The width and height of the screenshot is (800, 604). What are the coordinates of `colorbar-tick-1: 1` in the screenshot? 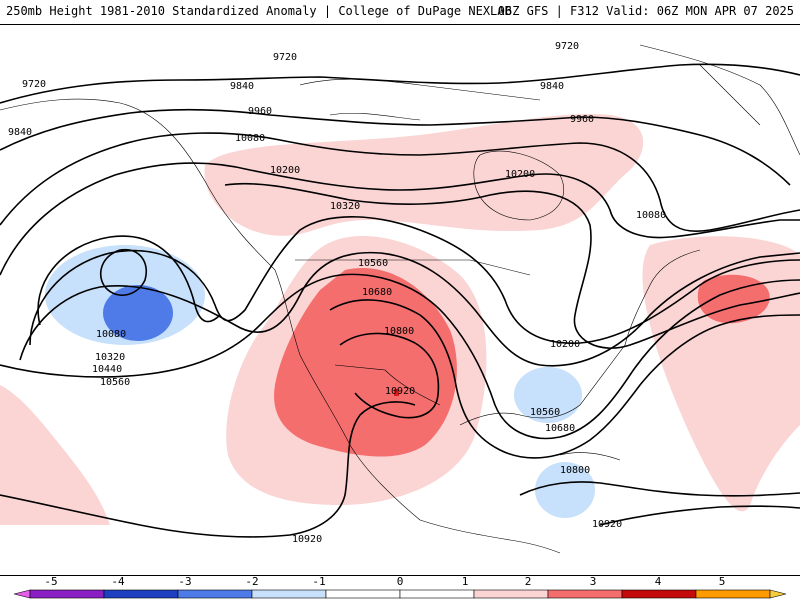 It's located at (465, 582).